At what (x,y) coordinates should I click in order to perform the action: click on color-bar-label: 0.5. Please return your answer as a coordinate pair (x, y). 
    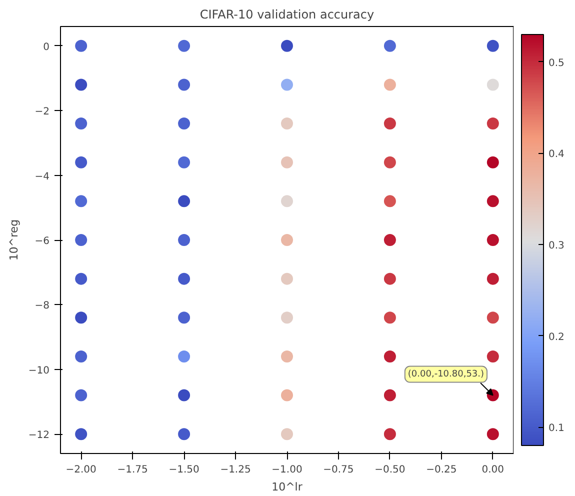
    Looking at the image, I should click on (556, 63).